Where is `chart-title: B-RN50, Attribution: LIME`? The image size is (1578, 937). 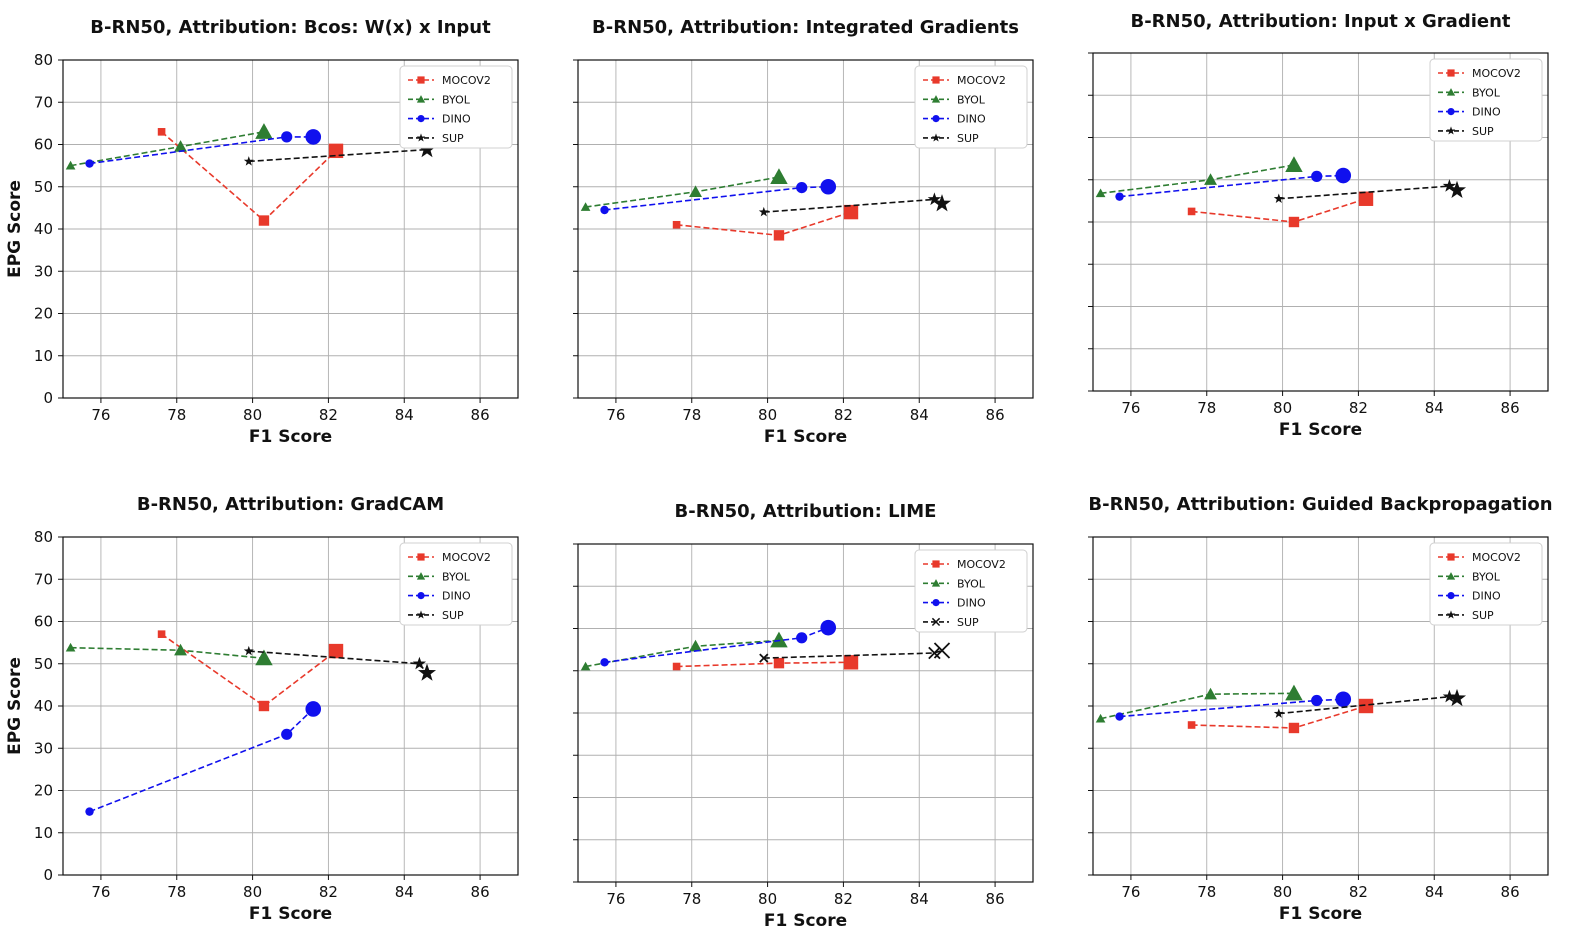 chart-title: B-RN50, Attribution: LIME is located at coordinates (806, 511).